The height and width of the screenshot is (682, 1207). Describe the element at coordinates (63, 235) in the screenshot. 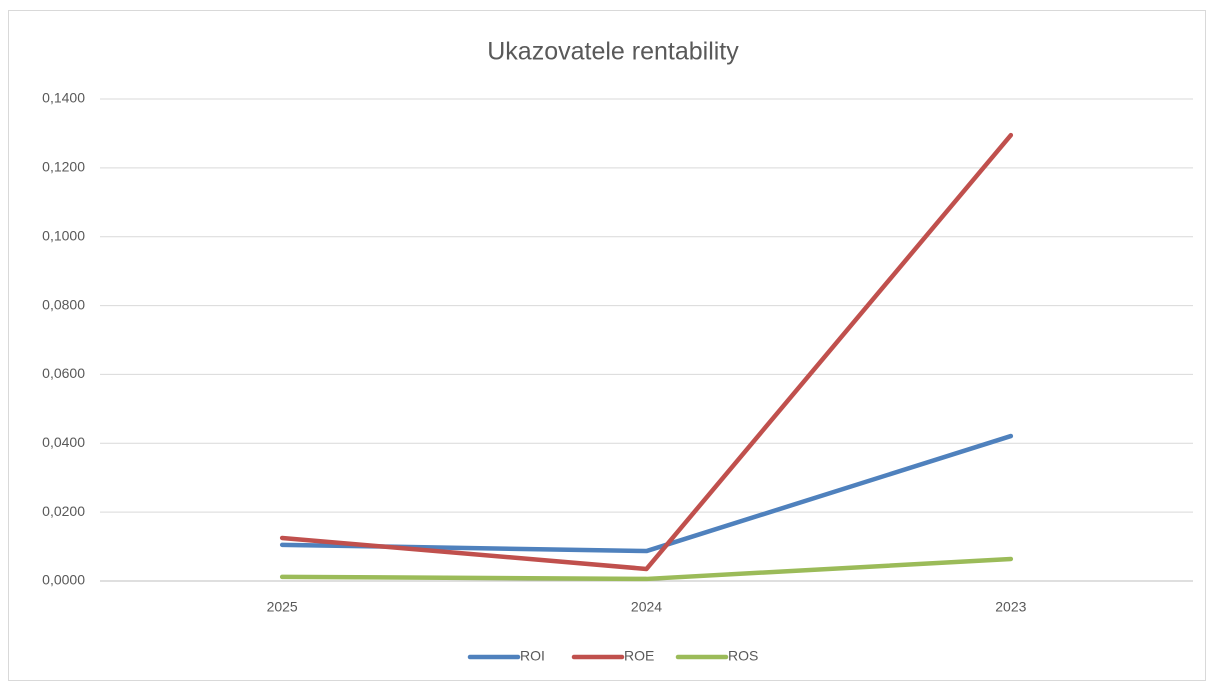

I see `y-tick-label: 0,1000` at that location.